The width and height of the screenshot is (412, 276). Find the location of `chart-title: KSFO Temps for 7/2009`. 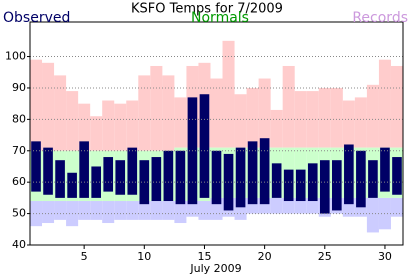

chart-title: KSFO Temps for 7/2009 is located at coordinates (207, 9).